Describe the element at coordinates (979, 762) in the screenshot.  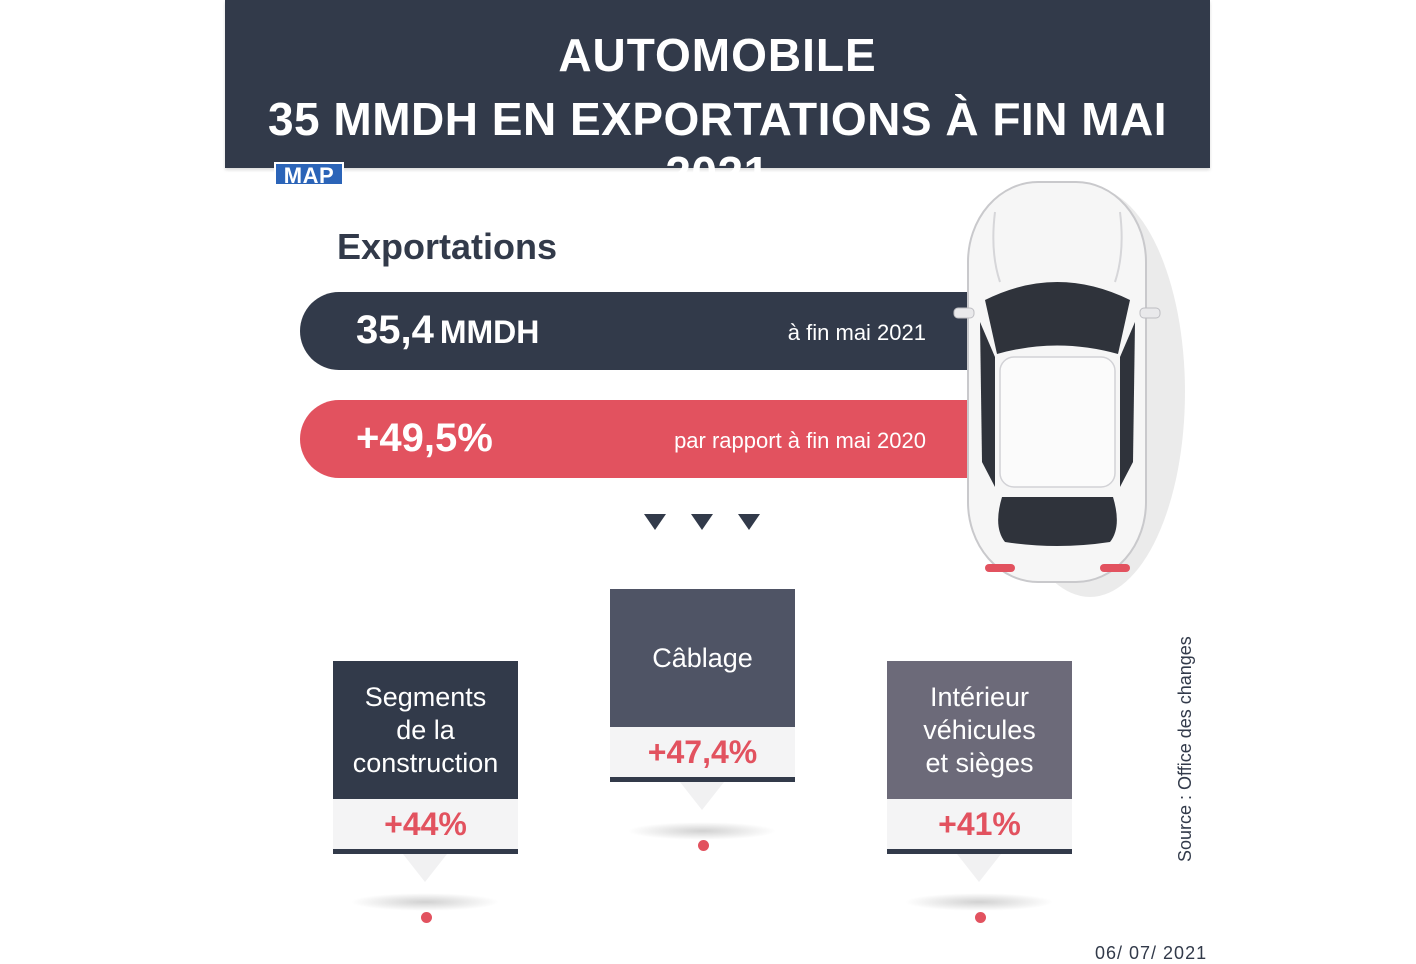
I see `segment-label-line: et sièges` at that location.